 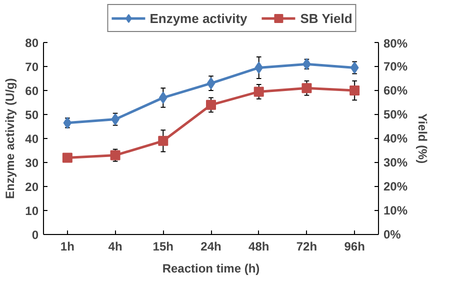 I want to click on y-tick-label: 80, so click(x=32, y=43).